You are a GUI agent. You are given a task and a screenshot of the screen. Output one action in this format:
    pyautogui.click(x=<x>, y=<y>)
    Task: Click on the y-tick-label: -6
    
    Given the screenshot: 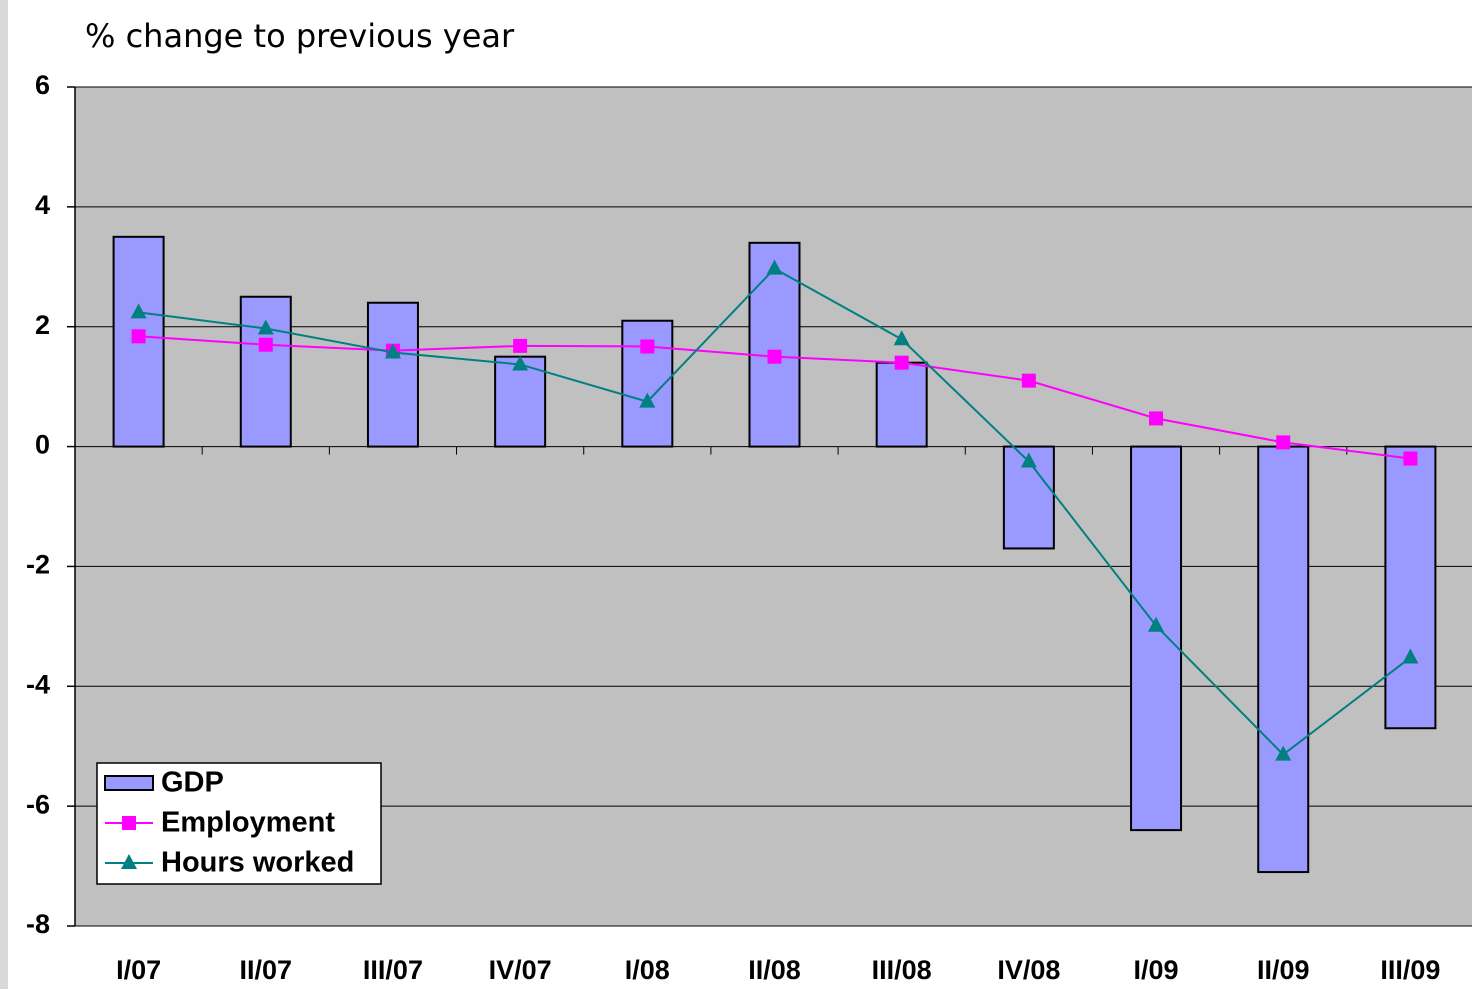 What is the action you would take?
    pyautogui.click(x=38, y=804)
    